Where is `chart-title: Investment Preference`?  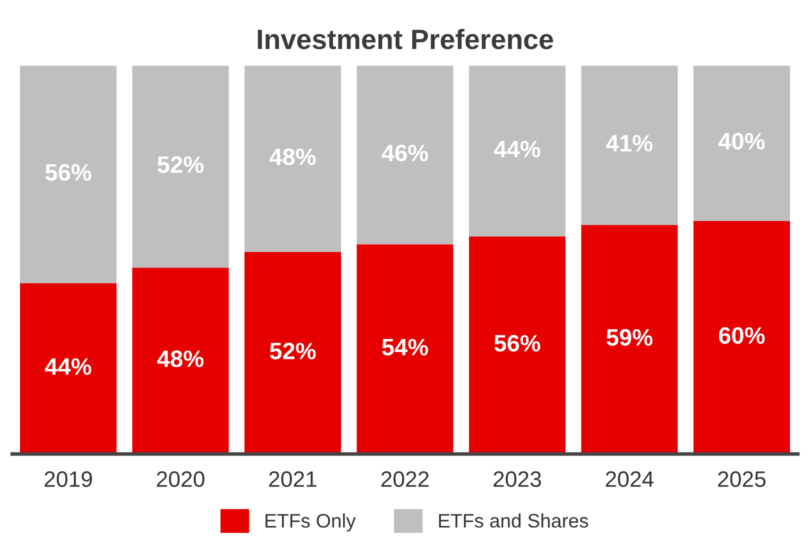
chart-title: Investment Preference is located at coordinates (406, 39).